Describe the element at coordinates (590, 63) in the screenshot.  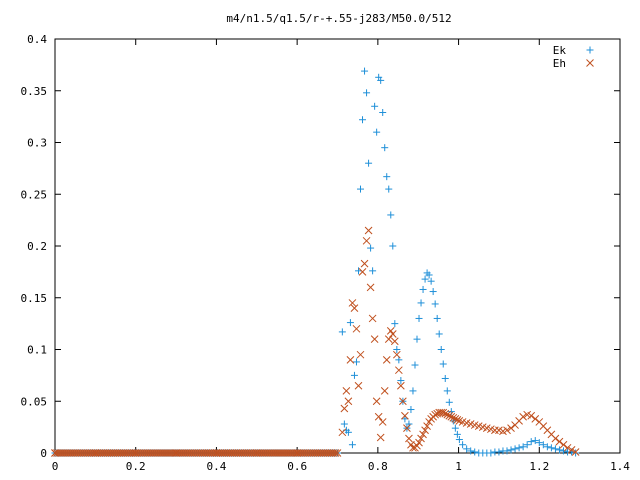
I see `legend-marker` at that location.